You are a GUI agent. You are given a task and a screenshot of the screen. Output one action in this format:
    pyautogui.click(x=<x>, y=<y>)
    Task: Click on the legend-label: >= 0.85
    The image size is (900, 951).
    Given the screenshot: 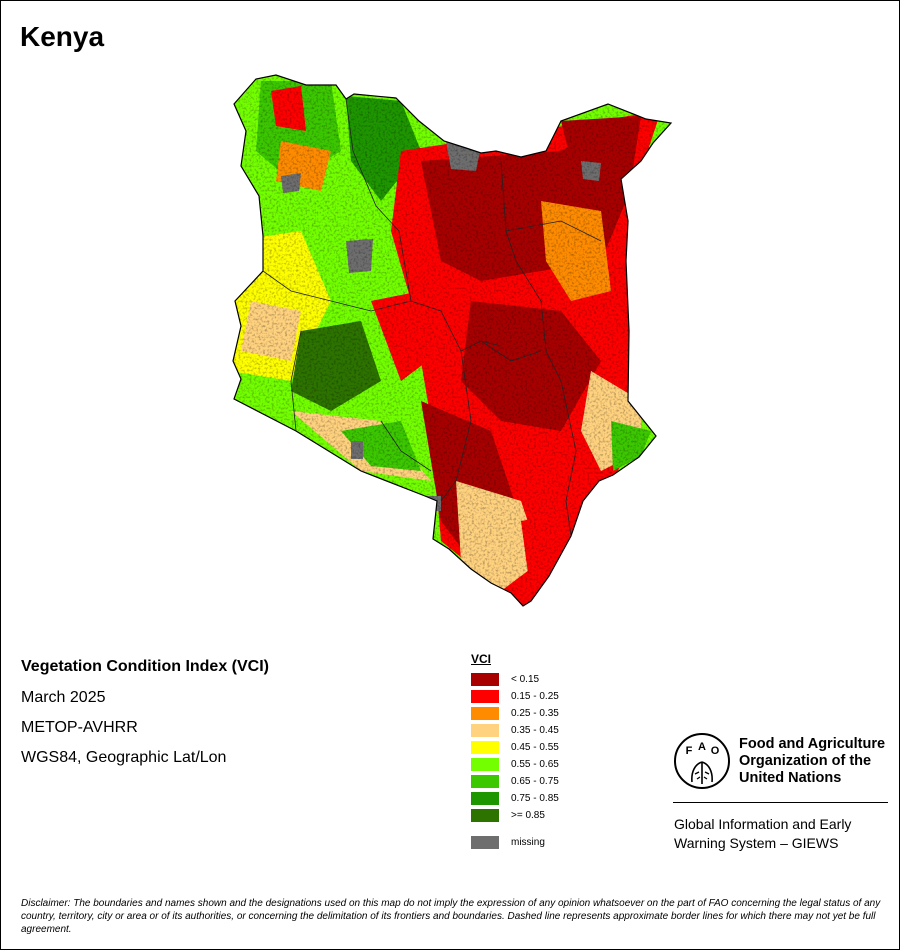 What is the action you would take?
    pyautogui.click(x=528, y=815)
    